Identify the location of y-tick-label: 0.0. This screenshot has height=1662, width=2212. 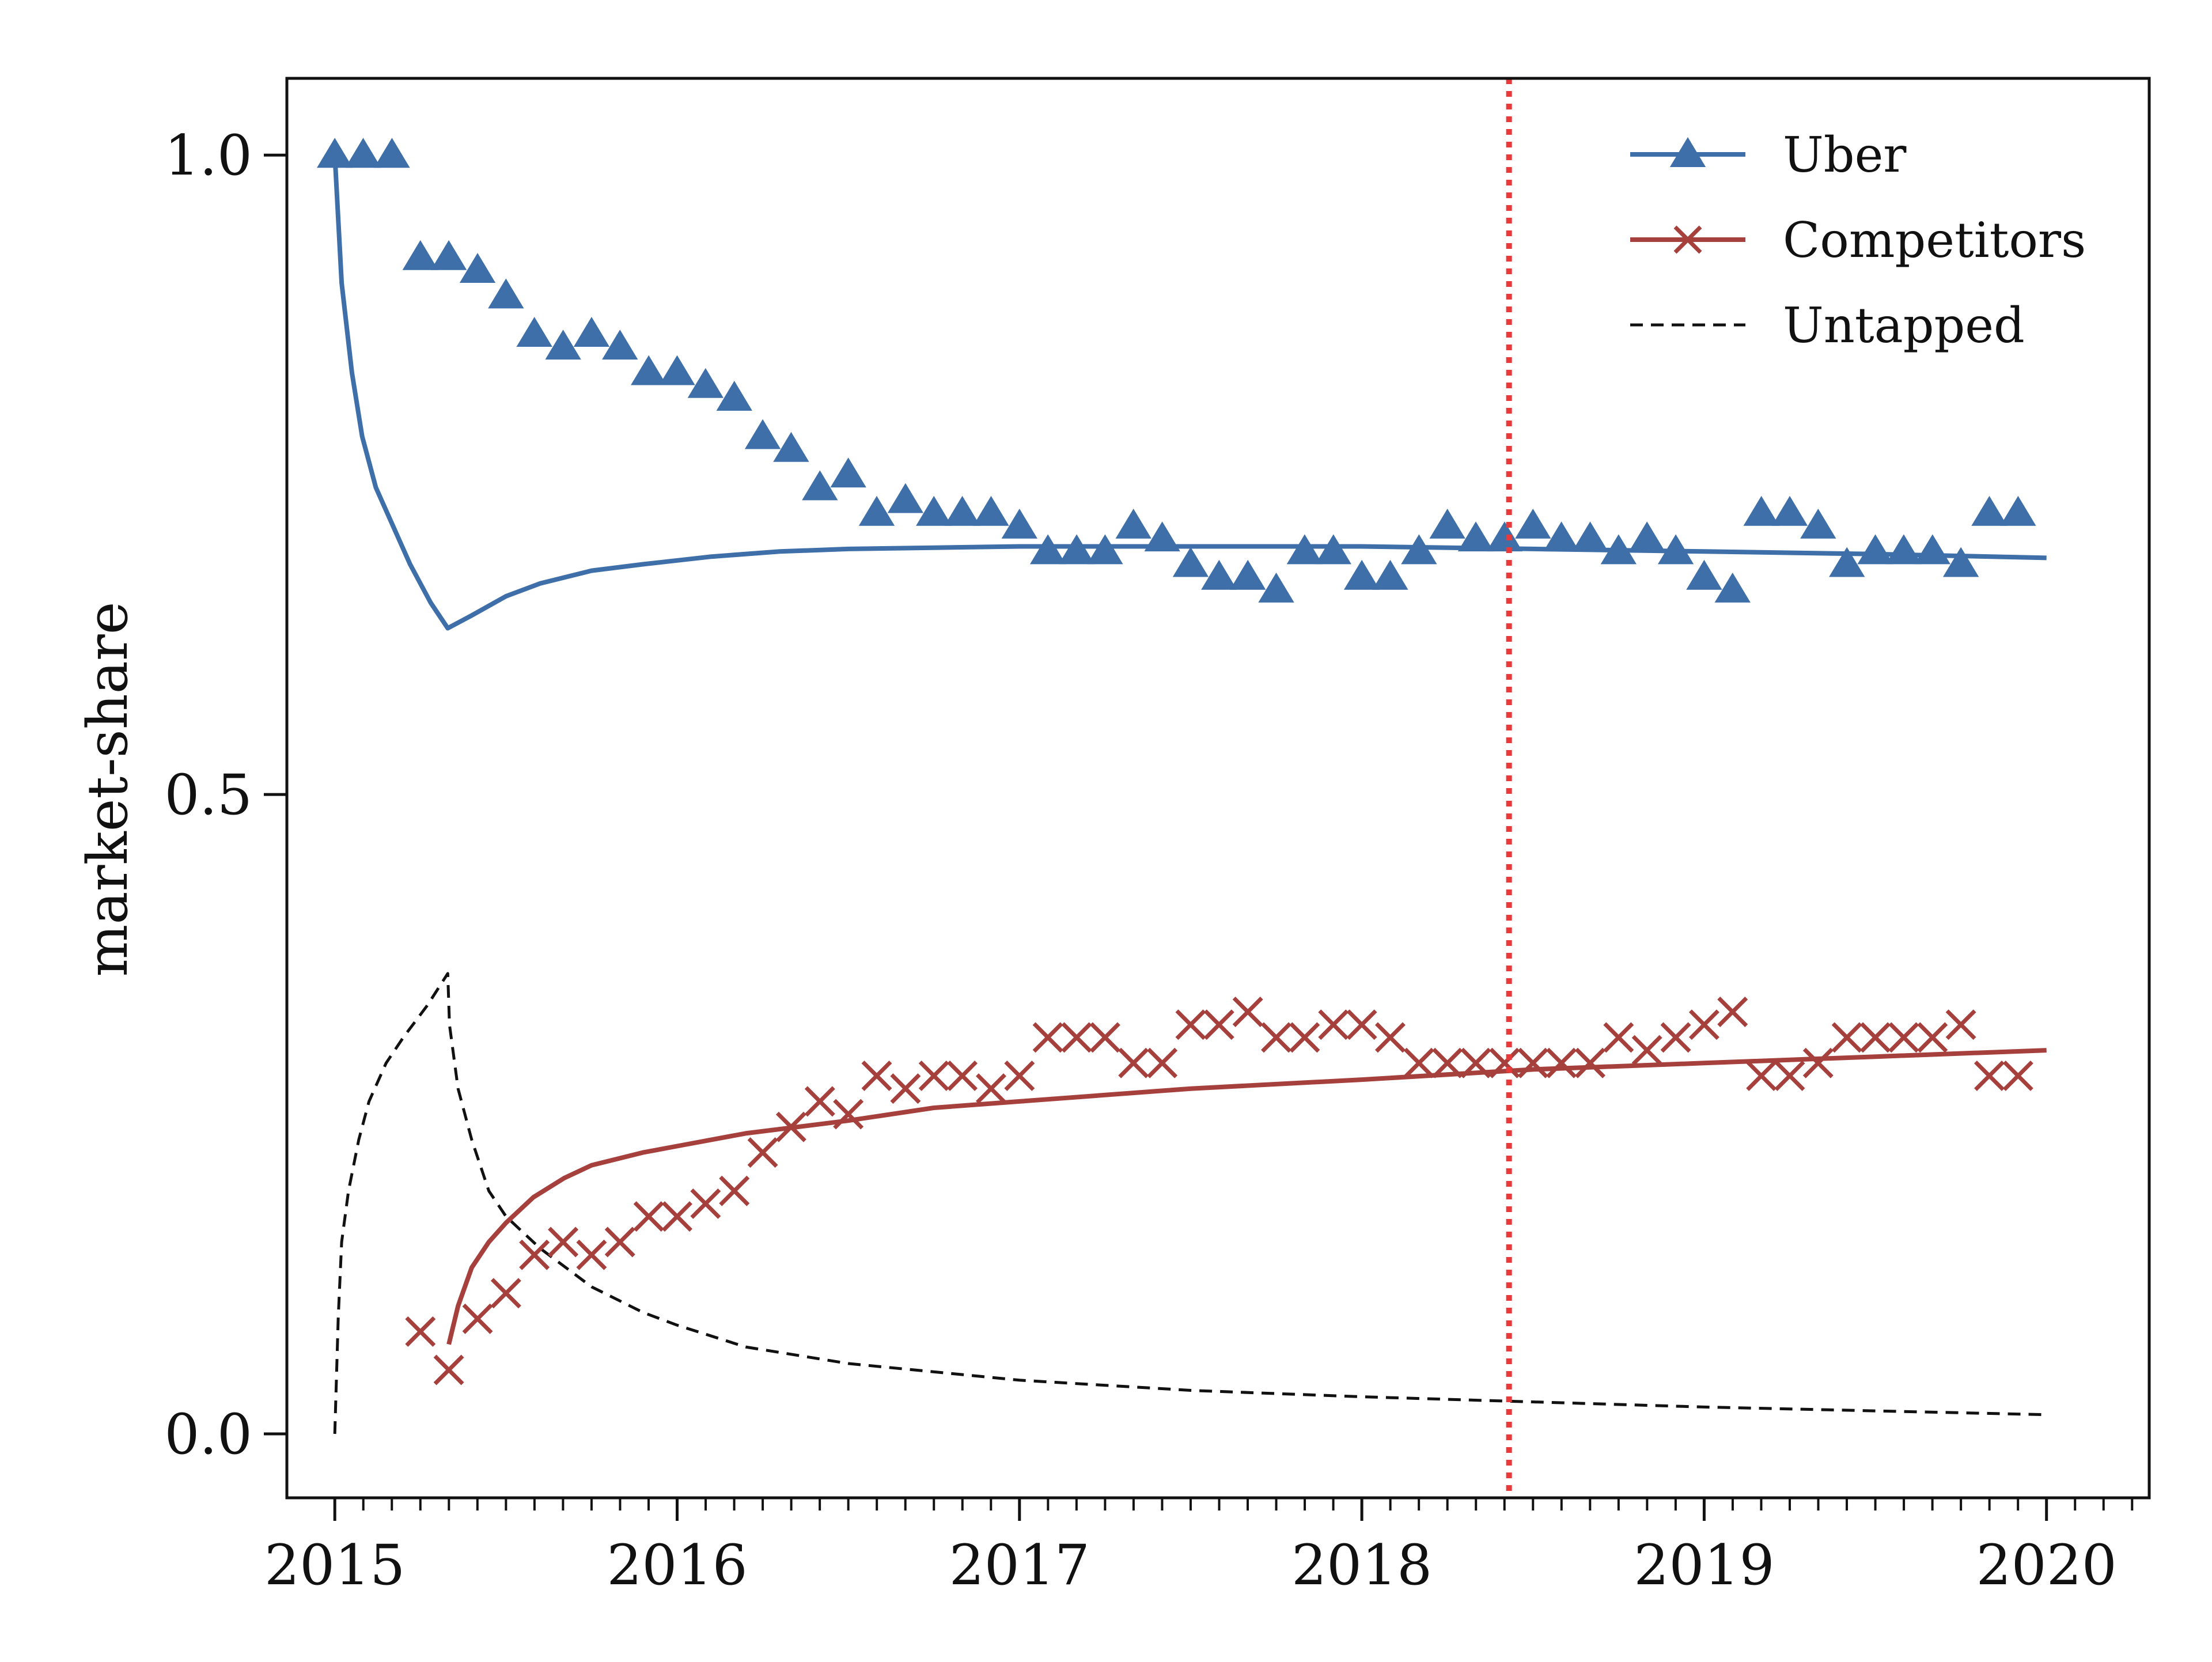
(208, 1434).